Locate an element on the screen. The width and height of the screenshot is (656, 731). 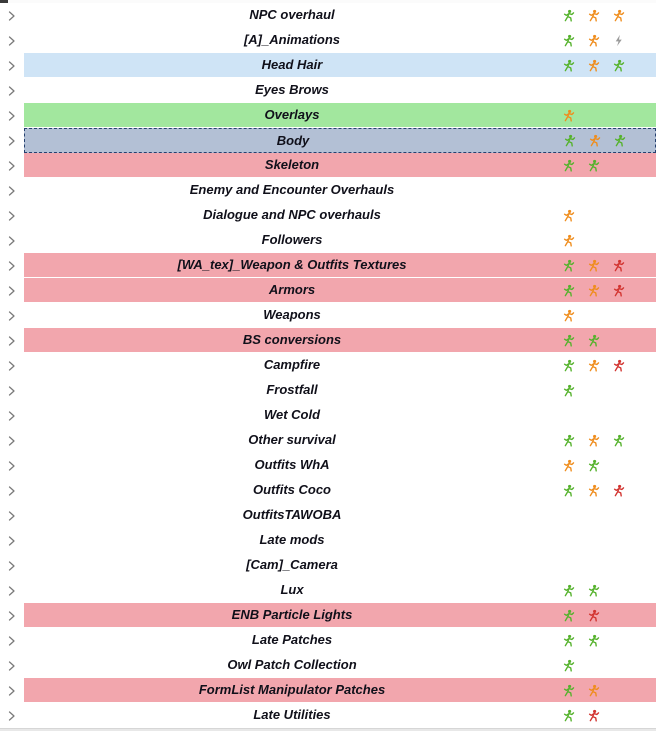
mod-separator-row: FormList Manipulator Patches is located at coordinates (328, 690).